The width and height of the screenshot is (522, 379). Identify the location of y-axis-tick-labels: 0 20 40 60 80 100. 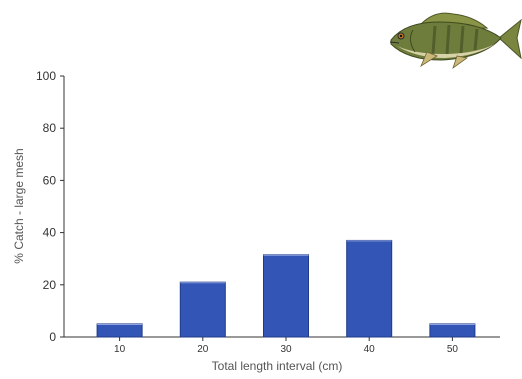
(46, 206).